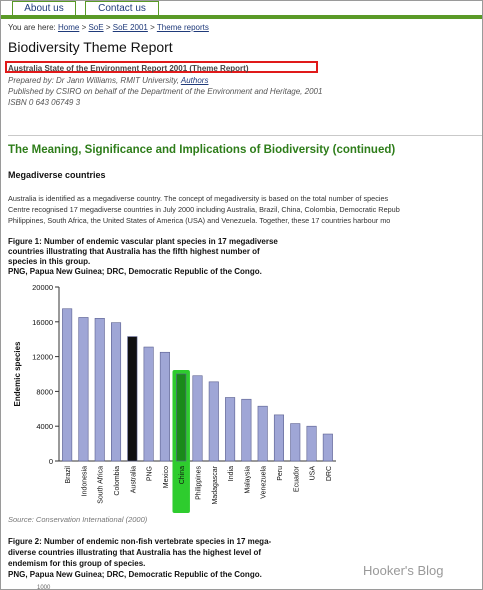 Image resolution: width=483 pixels, height=590 pixels. What do you see at coordinates (77, 563) in the screenshot?
I see `figure2-caption-line: endemism for this group of species.` at bounding box center [77, 563].